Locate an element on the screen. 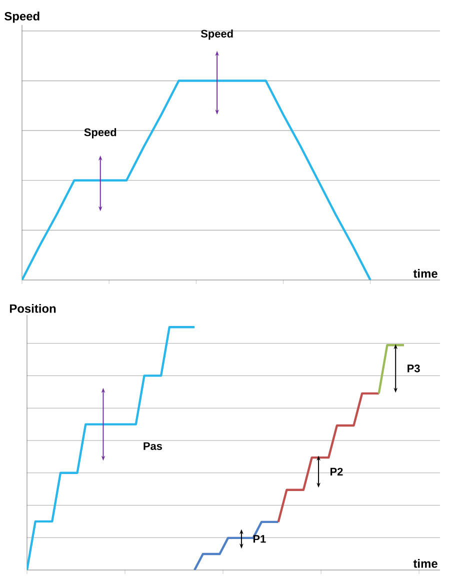 Image resolution: width=455 pixels, height=577 pixels. annotation: P1 is located at coordinates (259, 539).